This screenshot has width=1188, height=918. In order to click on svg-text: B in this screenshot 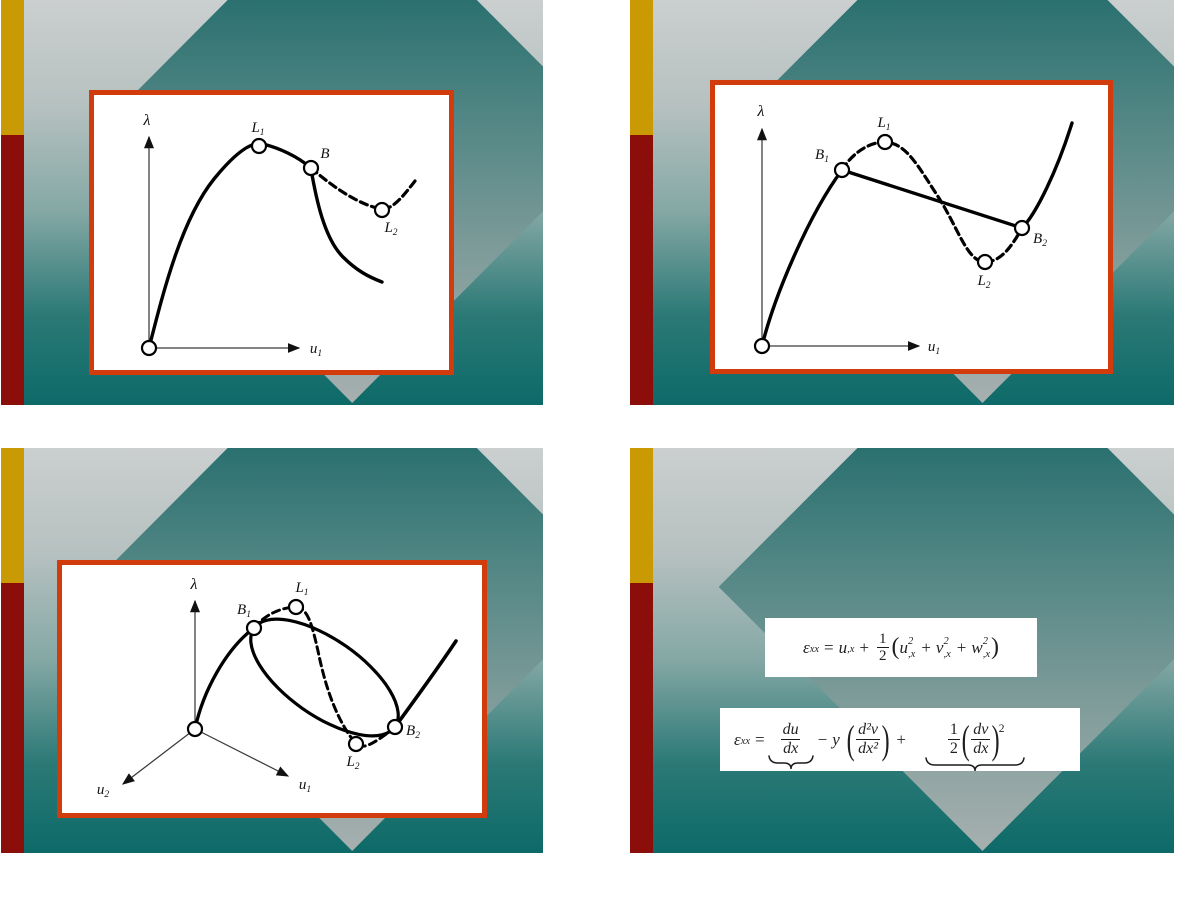, I will do `click(324, 154)`.